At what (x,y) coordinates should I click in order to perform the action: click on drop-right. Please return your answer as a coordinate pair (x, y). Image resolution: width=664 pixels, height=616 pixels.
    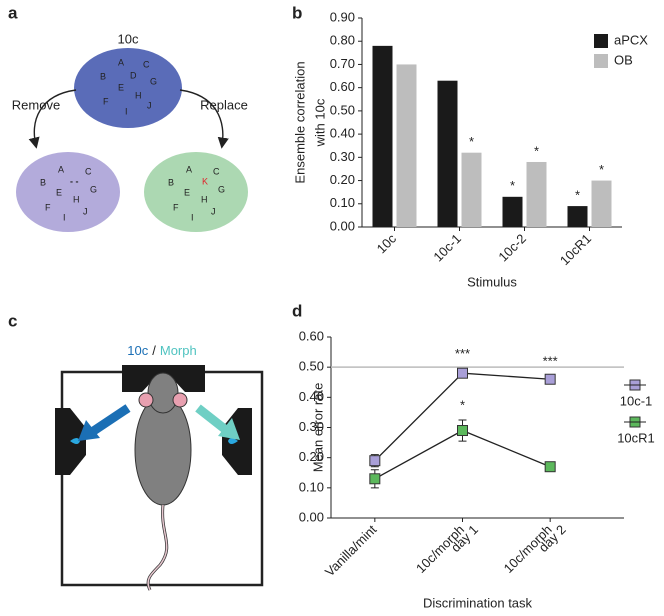
    Looking at the image, I should click on (233, 441).